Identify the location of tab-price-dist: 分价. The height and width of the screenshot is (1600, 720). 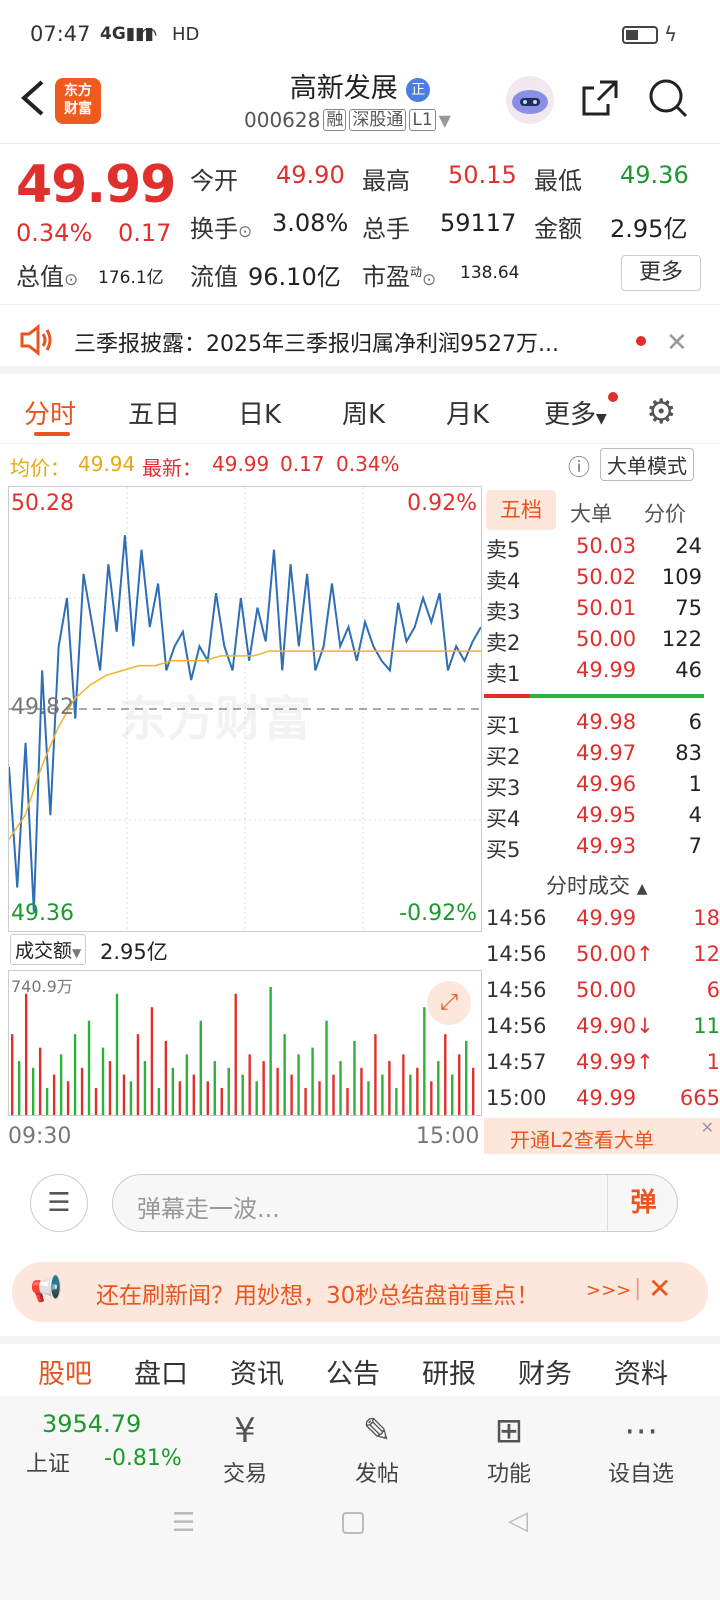
(665, 514).